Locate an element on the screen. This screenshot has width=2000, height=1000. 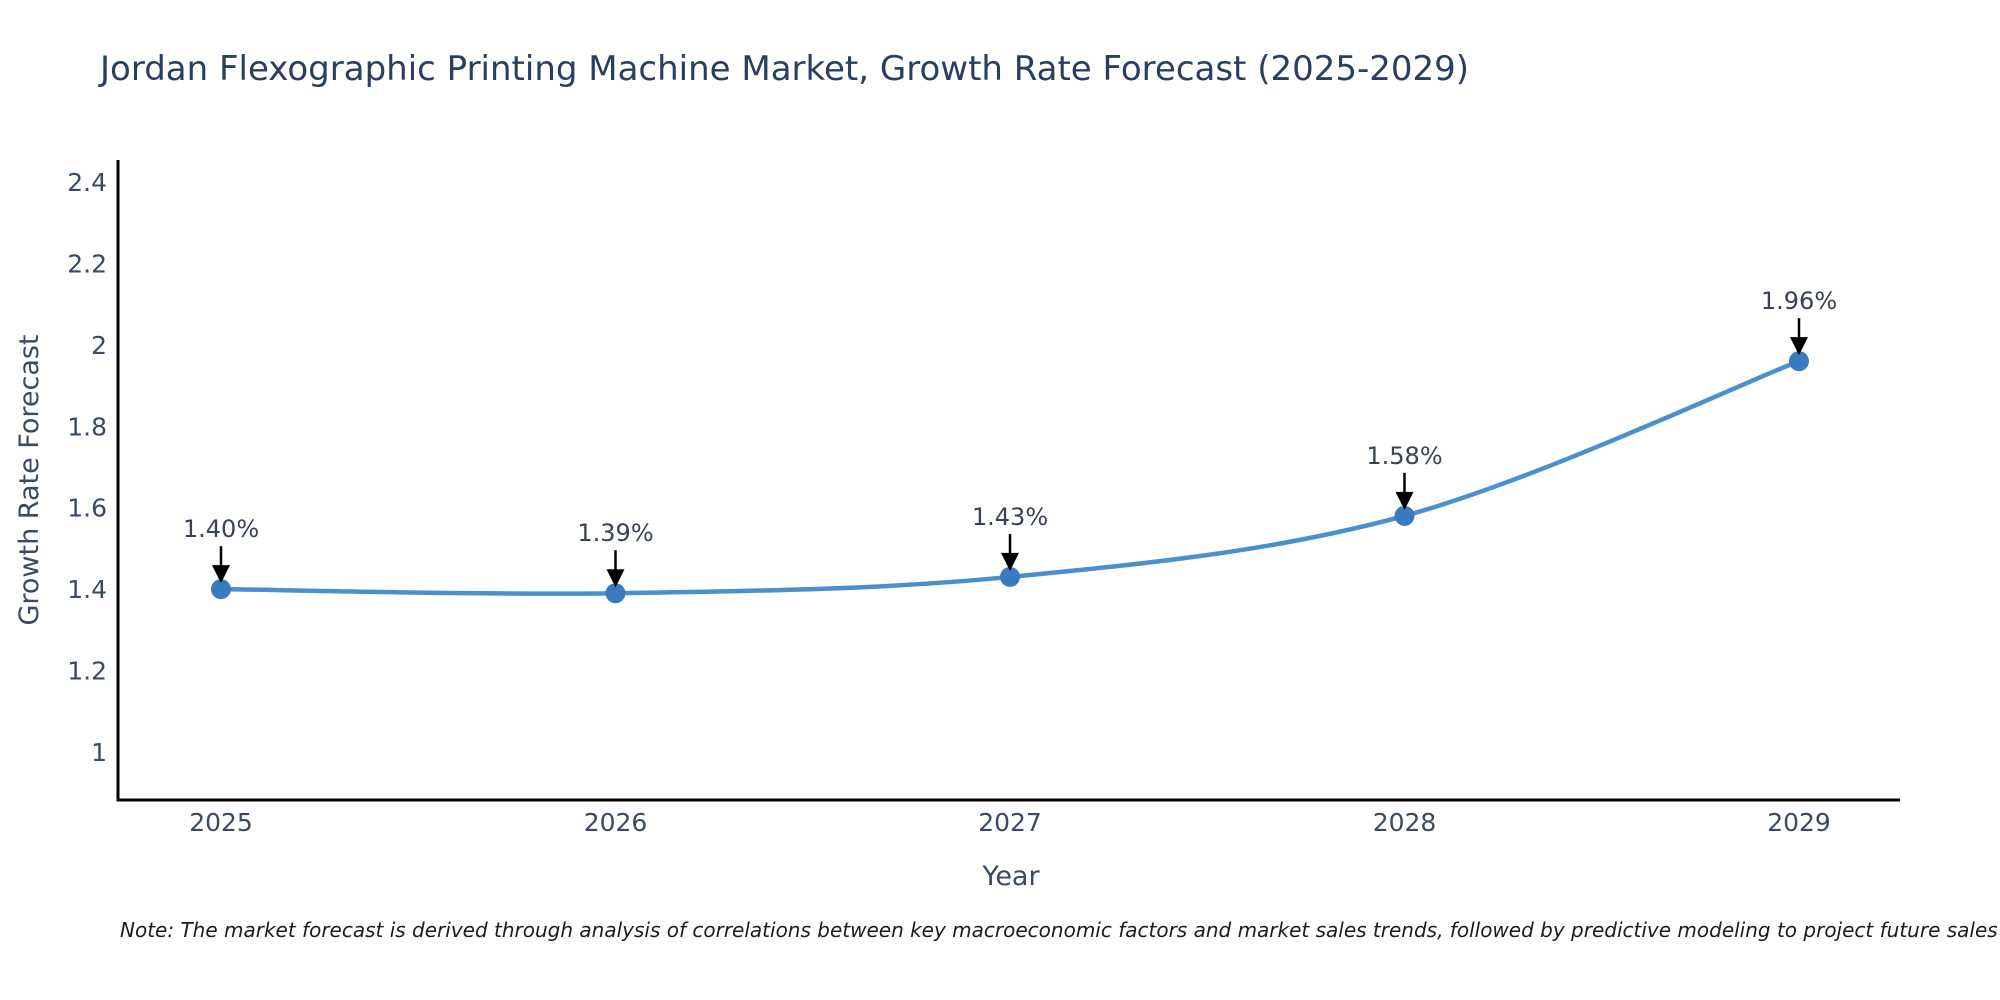
y-tick-label: 1.4 is located at coordinates (87, 589).